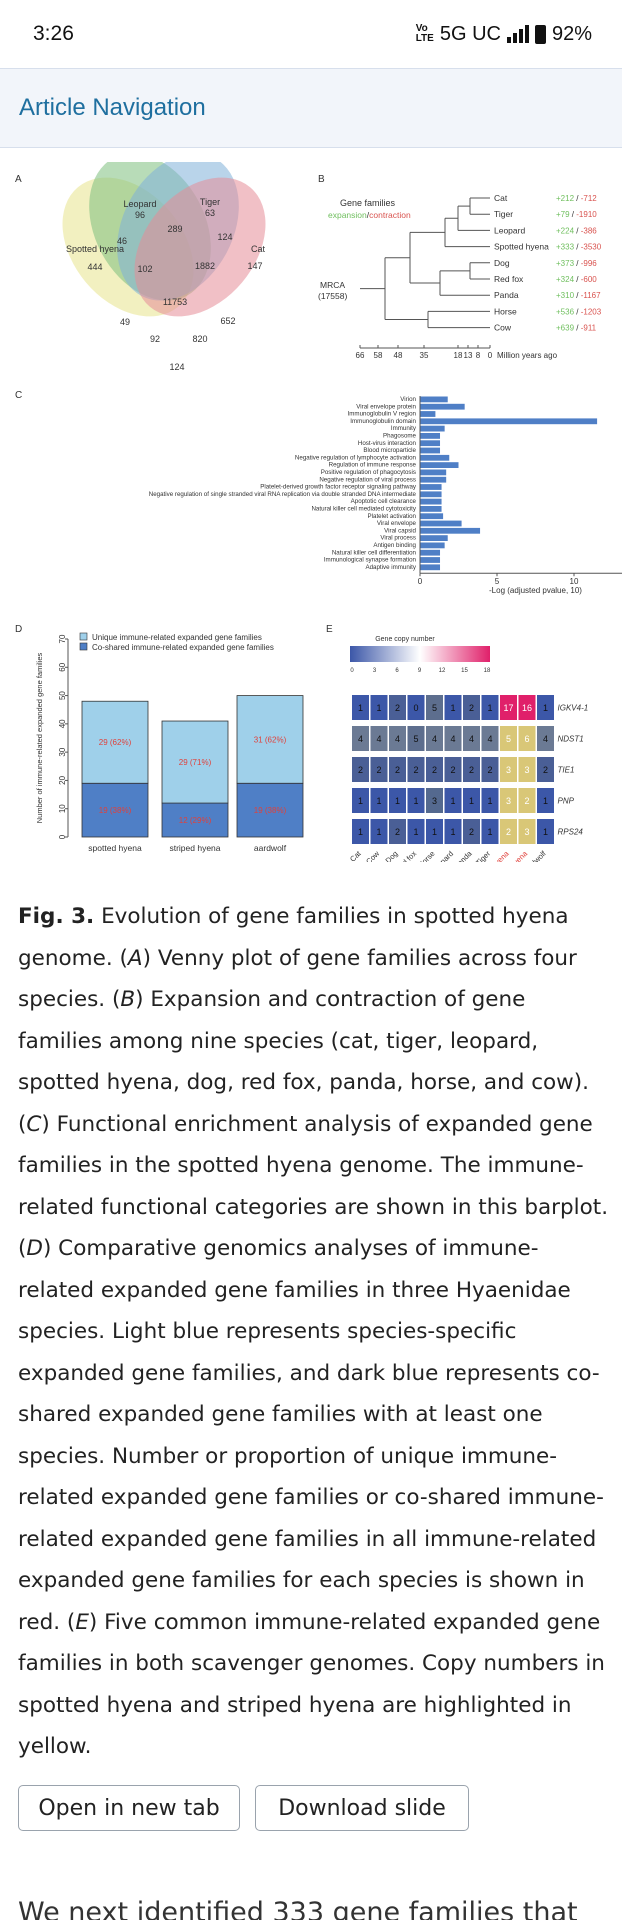 This screenshot has width=622, height=1920. Describe the element at coordinates (373, 465) in the screenshot. I see `enrichment-category-label: Regulation of immune response` at that location.